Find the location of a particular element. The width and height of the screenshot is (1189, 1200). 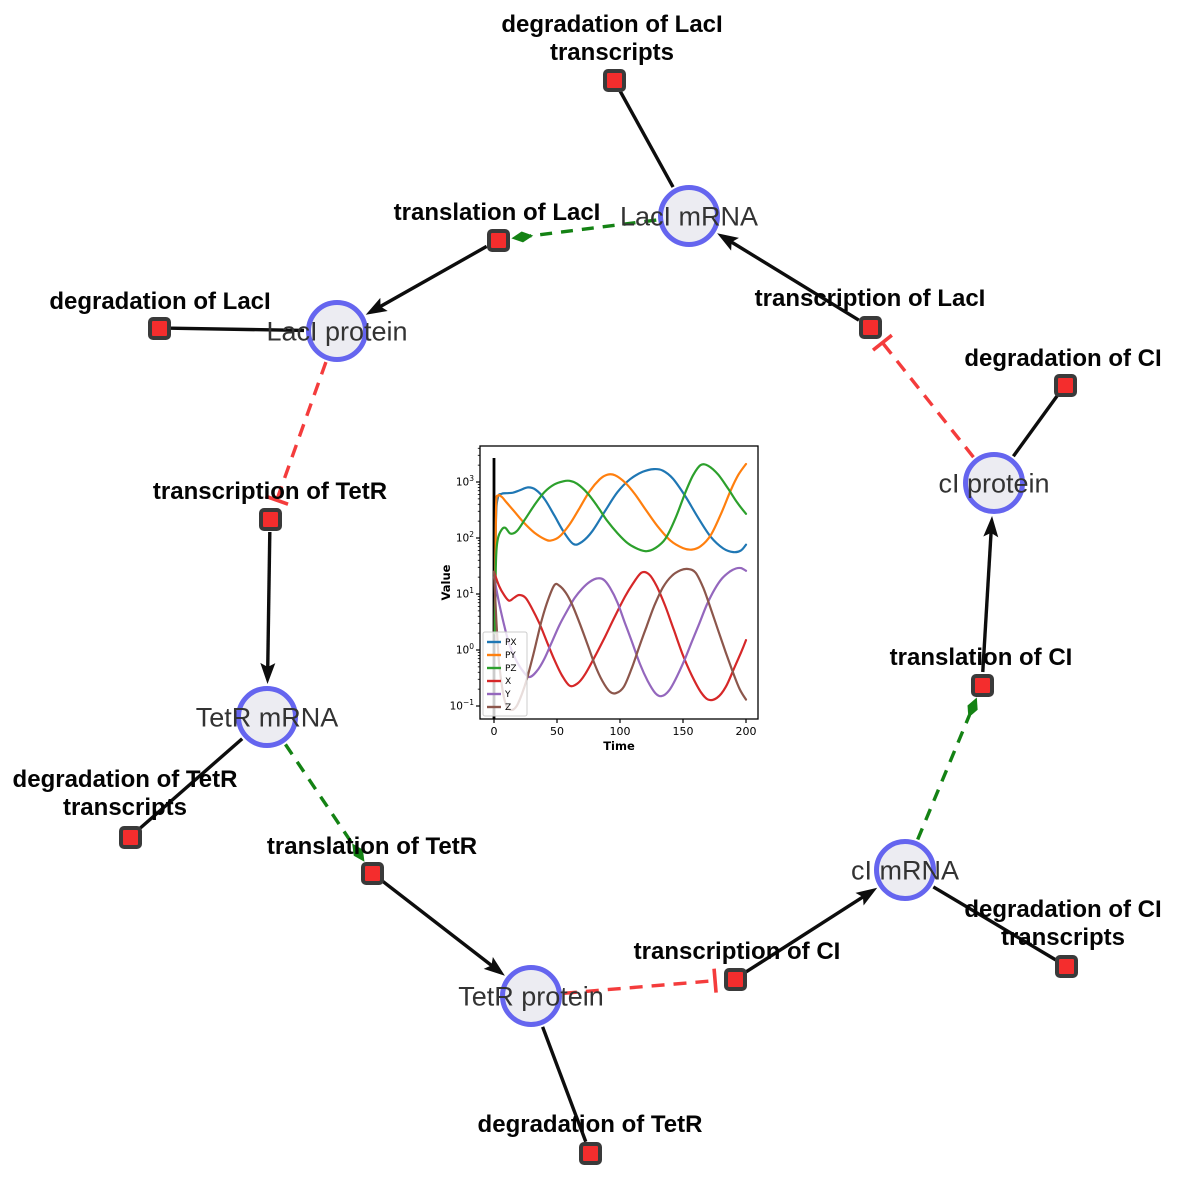

legend-entry-PY: PY is located at coordinates (510, 656).